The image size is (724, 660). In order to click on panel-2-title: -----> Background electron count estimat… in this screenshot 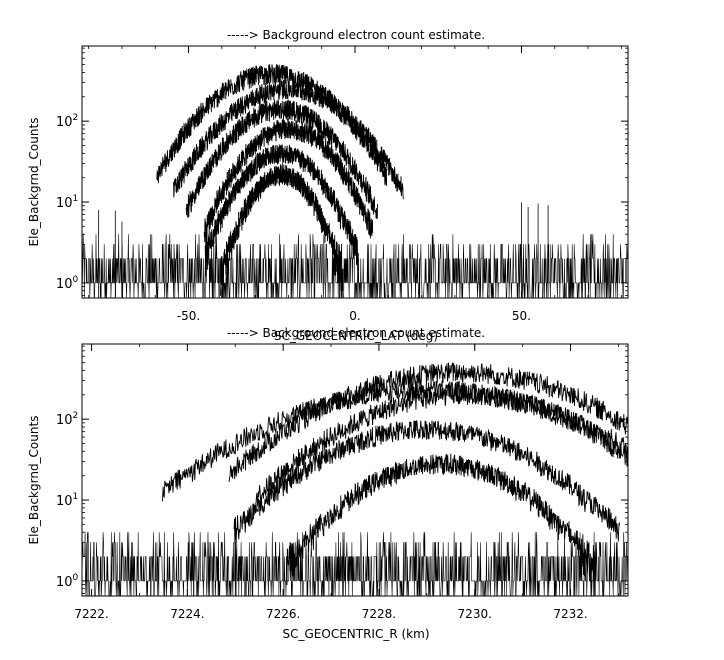, I will do `click(356, 333)`.